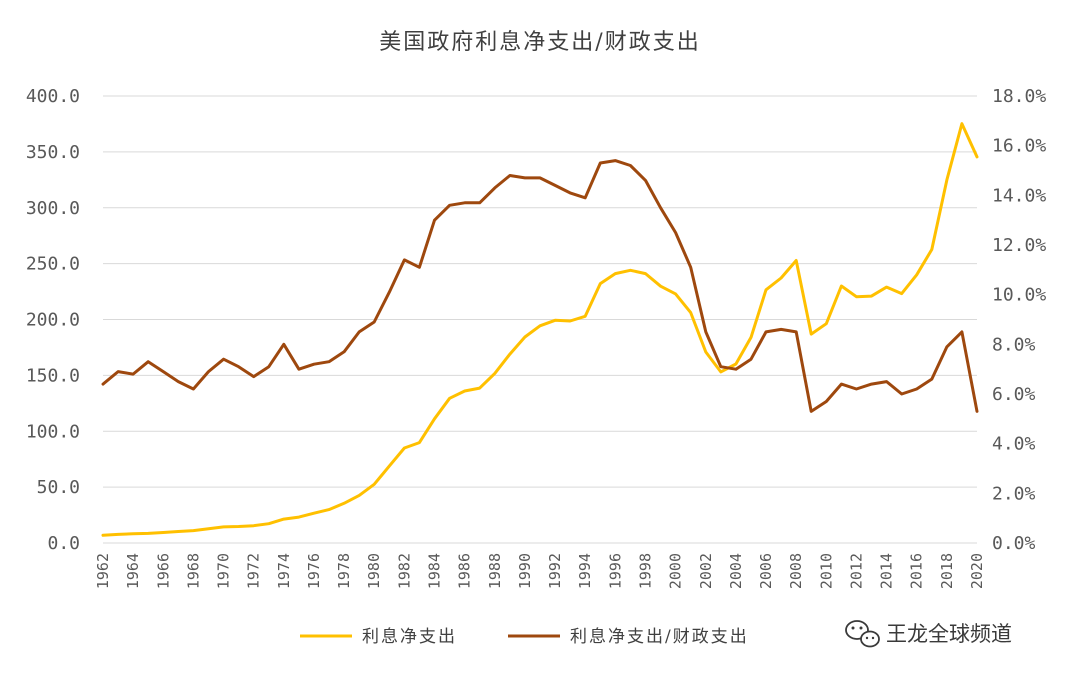  What do you see at coordinates (224, 571) in the screenshot?
I see `x-tick-label: 1970` at bounding box center [224, 571].